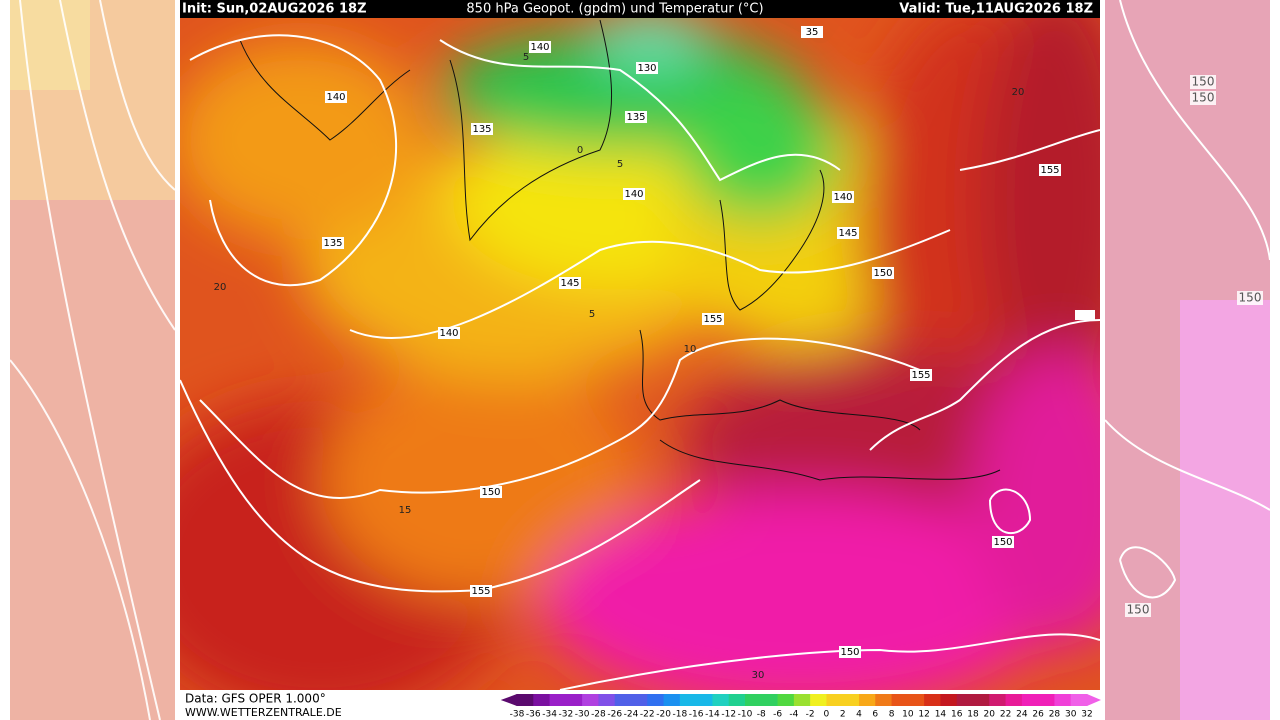  What do you see at coordinates (712, 715) in the screenshot?
I see `colorbar-label: -14` at bounding box center [712, 715].